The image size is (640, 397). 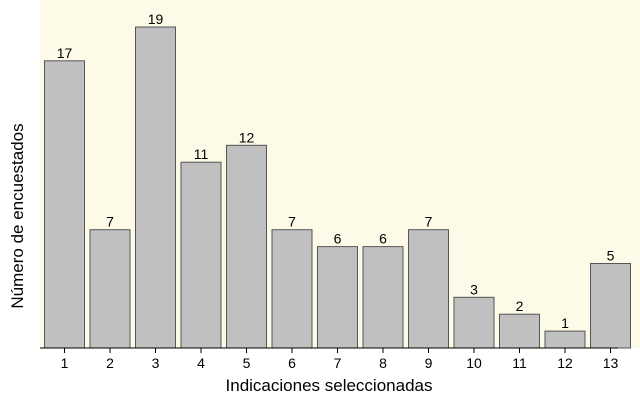 I want to click on x-tick-label: 3, so click(x=156, y=363).